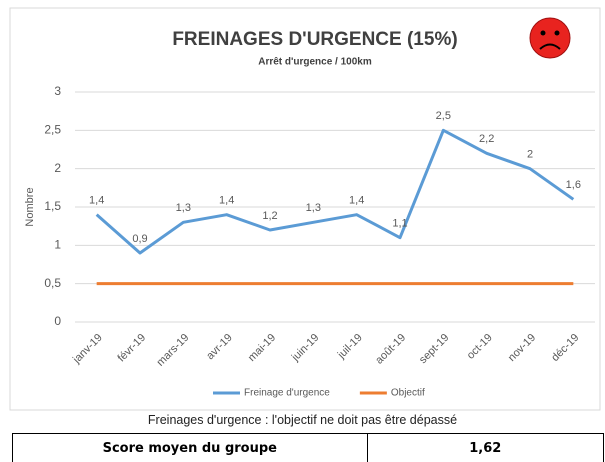 The width and height of the screenshot is (605, 462). What do you see at coordinates (530, 155) in the screenshot?
I see `data-label: 2` at bounding box center [530, 155].